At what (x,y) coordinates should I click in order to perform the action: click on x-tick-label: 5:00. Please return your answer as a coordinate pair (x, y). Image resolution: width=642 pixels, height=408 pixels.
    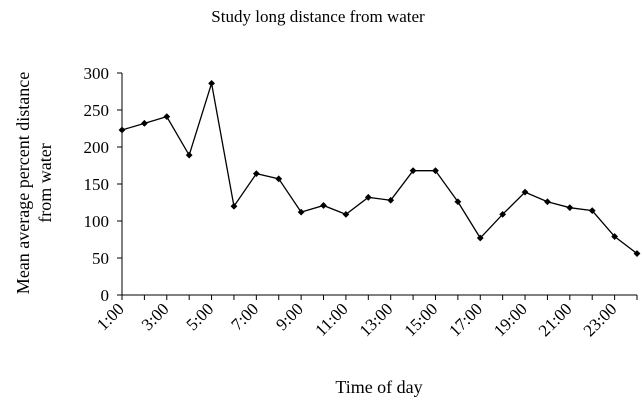
    Looking at the image, I should click on (200, 316).